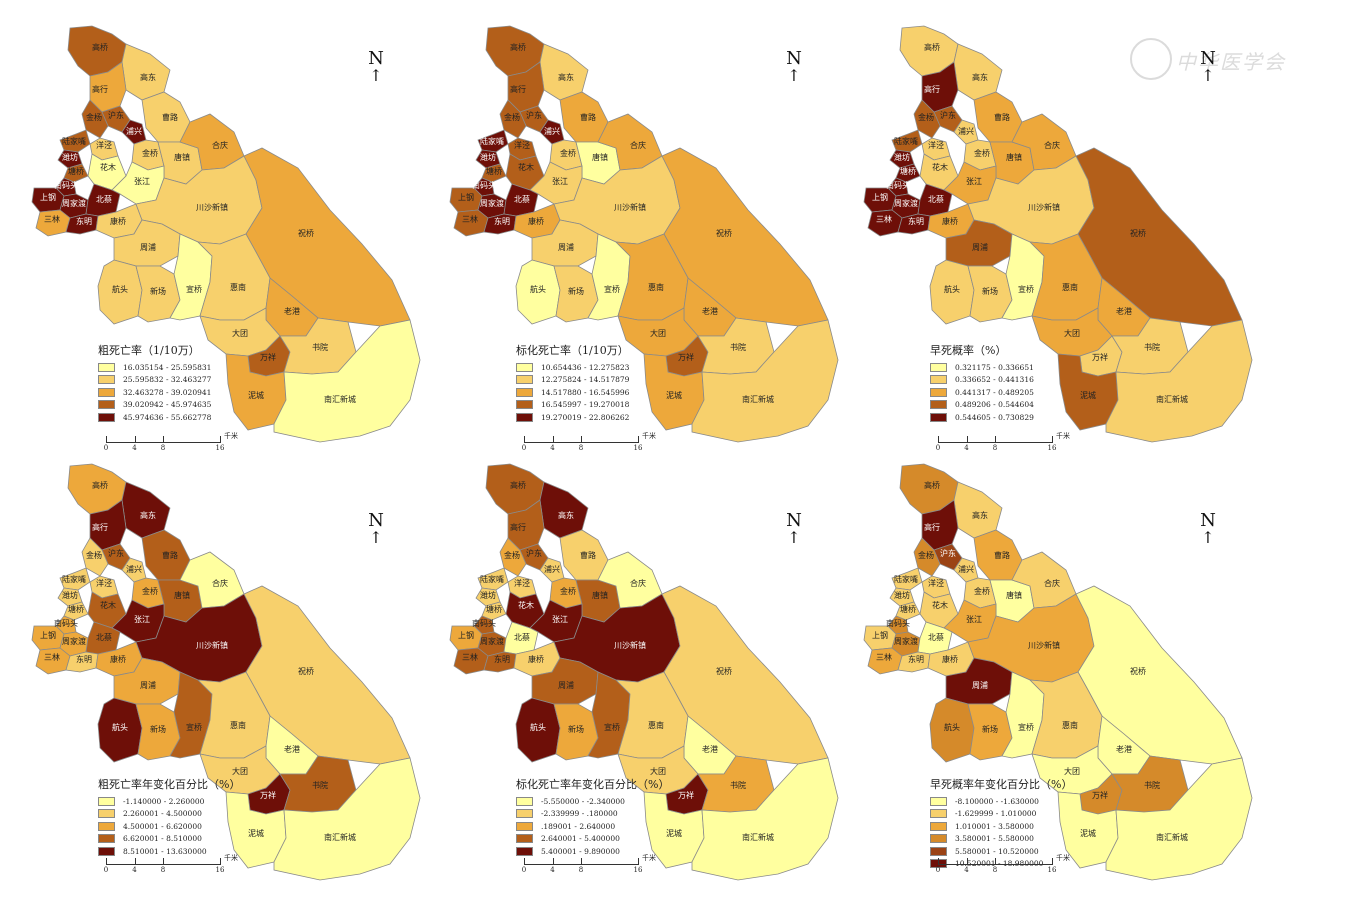 Image resolution: width=1349 pixels, height=898 pixels. What do you see at coordinates (982, 367) in the screenshot?
I see `legend-item: 0.321175 - 0.336651` at bounding box center [982, 367].